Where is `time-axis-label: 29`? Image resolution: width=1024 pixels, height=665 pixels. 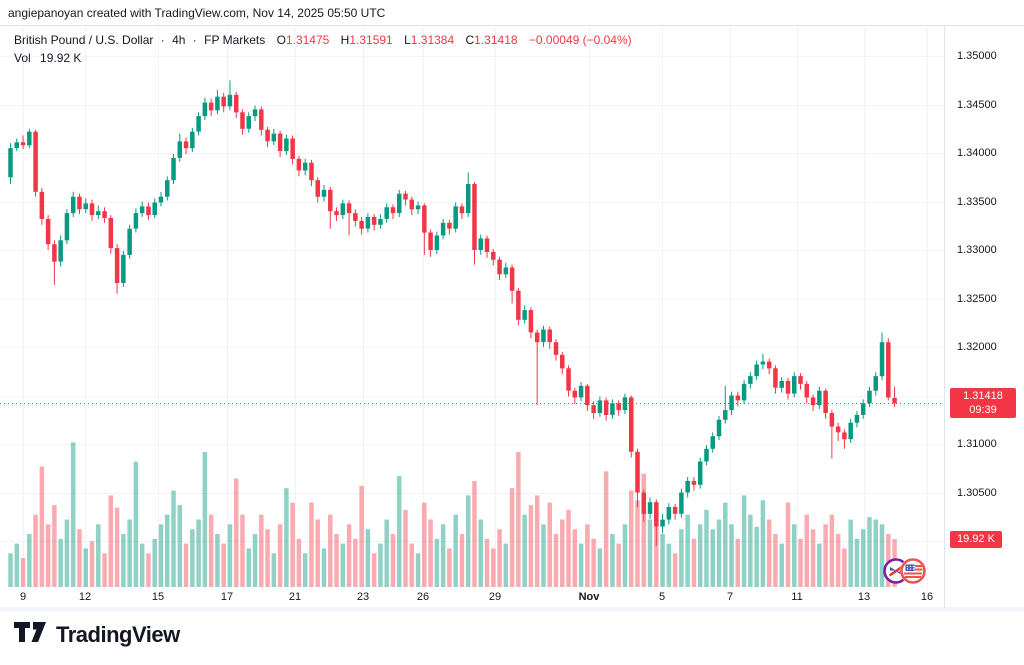
time-axis-label: 29 is located at coordinates (495, 597).